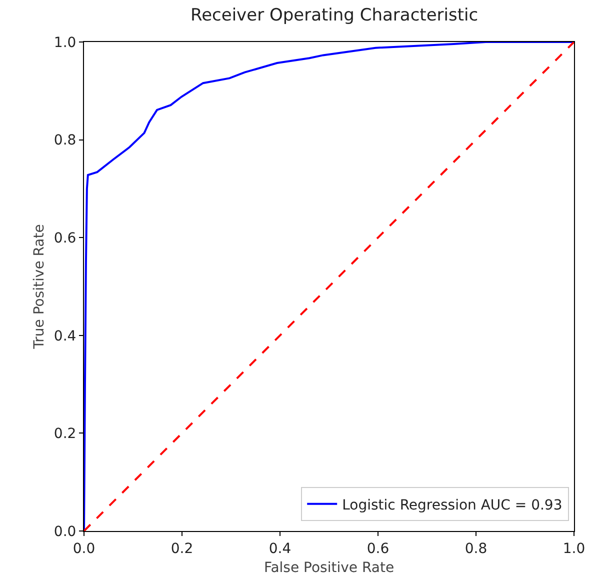 The height and width of the screenshot is (586, 597). Describe the element at coordinates (334, 16) in the screenshot. I see `chart-title: Receiver Operating Characteristic` at that location.